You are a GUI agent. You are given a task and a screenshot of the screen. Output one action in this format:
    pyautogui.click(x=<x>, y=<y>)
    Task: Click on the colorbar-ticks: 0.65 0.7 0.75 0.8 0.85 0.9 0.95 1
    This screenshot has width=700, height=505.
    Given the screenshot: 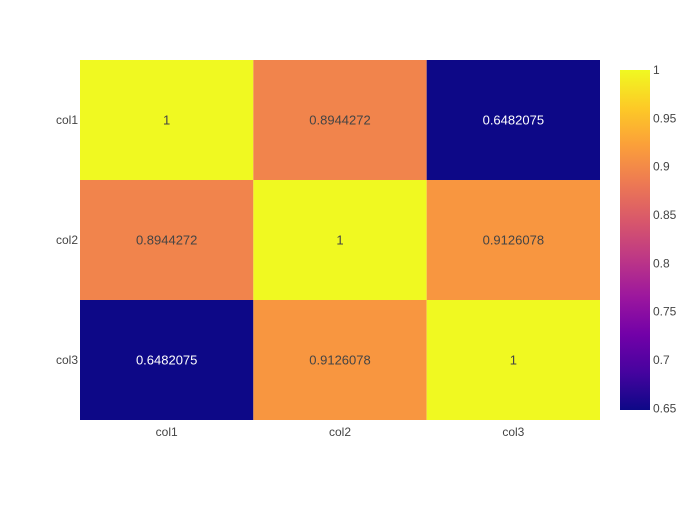 What is the action you would take?
    pyautogui.click(x=665, y=239)
    